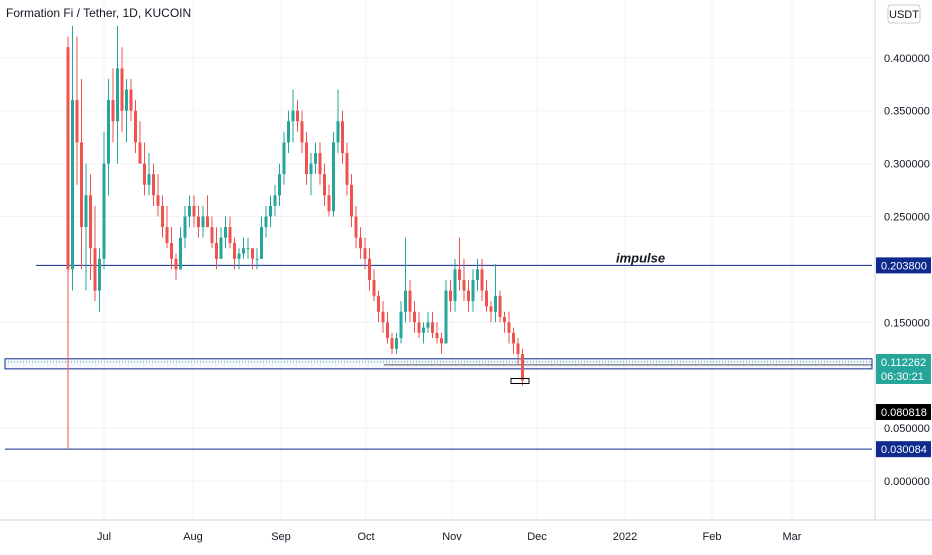 This screenshot has width=932, height=555. What do you see at coordinates (281, 537) in the screenshot?
I see `x-tick-label: Sep` at bounding box center [281, 537].